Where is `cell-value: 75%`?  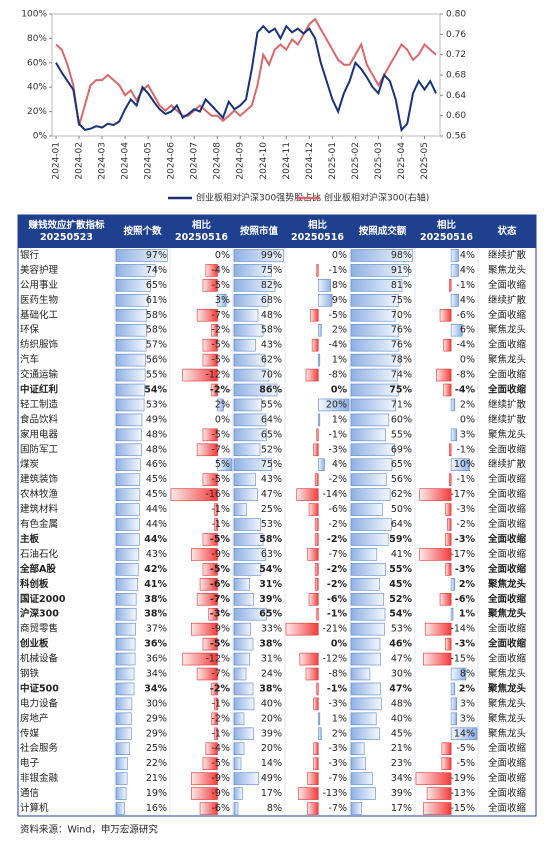 cell-value: 75% is located at coordinates (271, 464).